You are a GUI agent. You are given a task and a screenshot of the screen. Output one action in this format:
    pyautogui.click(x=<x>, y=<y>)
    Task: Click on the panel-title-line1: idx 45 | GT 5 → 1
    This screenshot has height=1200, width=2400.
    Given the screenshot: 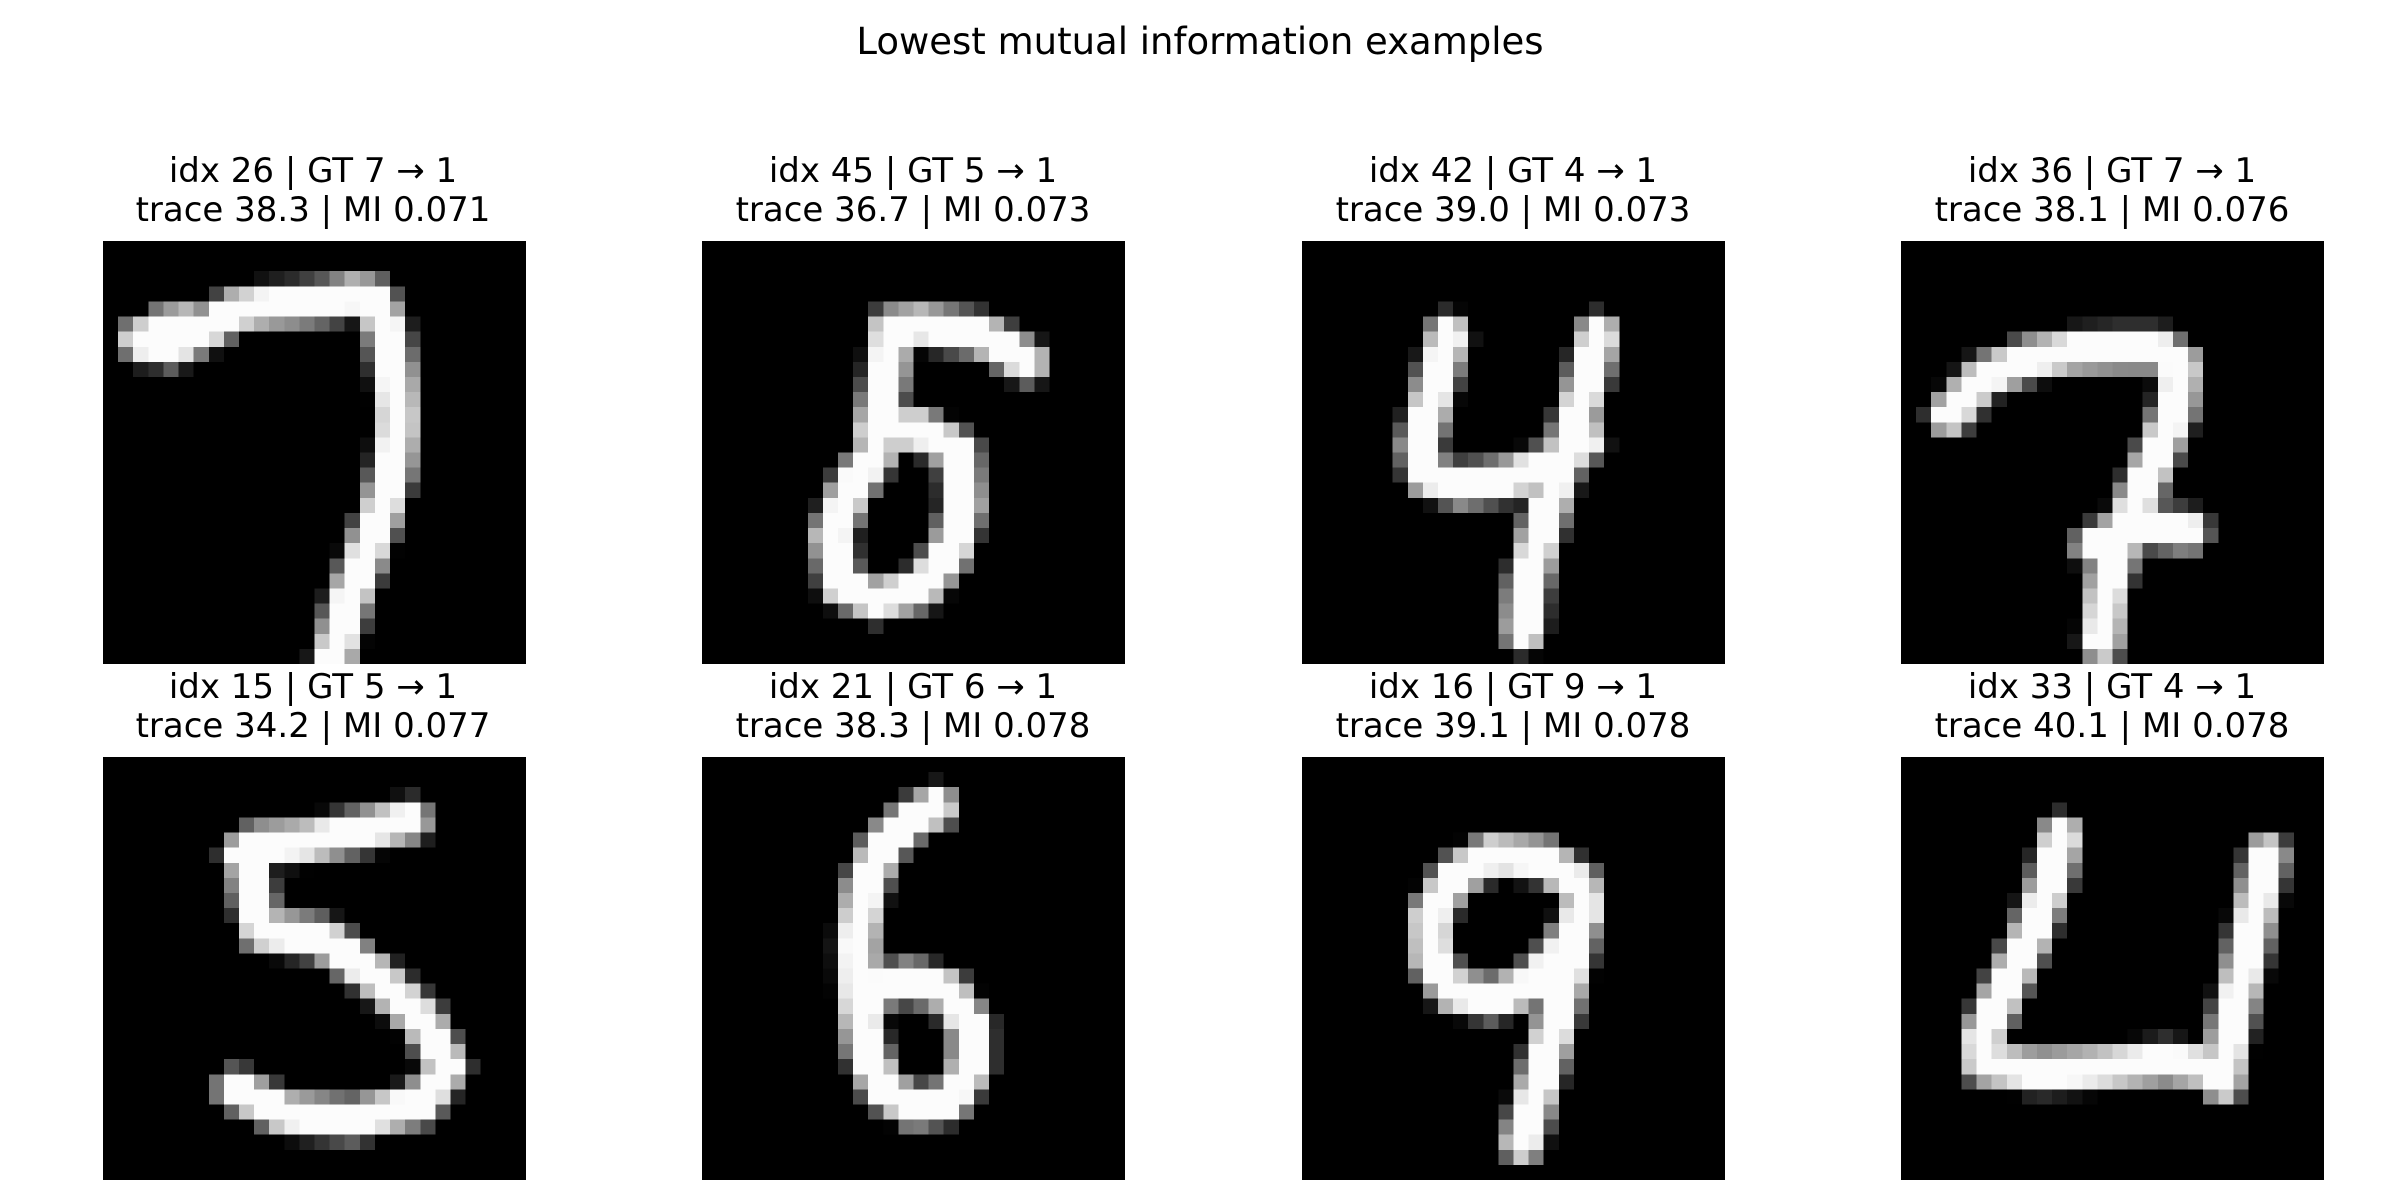 What is the action you would take?
    pyautogui.click(x=913, y=171)
    